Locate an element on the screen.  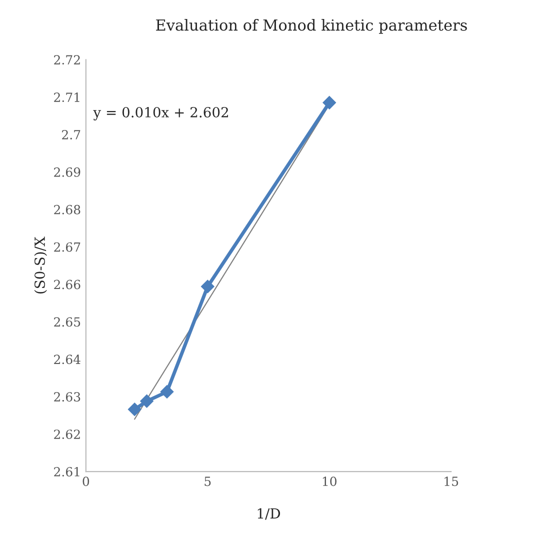
x-tick-label: 10 is located at coordinates (329, 481).